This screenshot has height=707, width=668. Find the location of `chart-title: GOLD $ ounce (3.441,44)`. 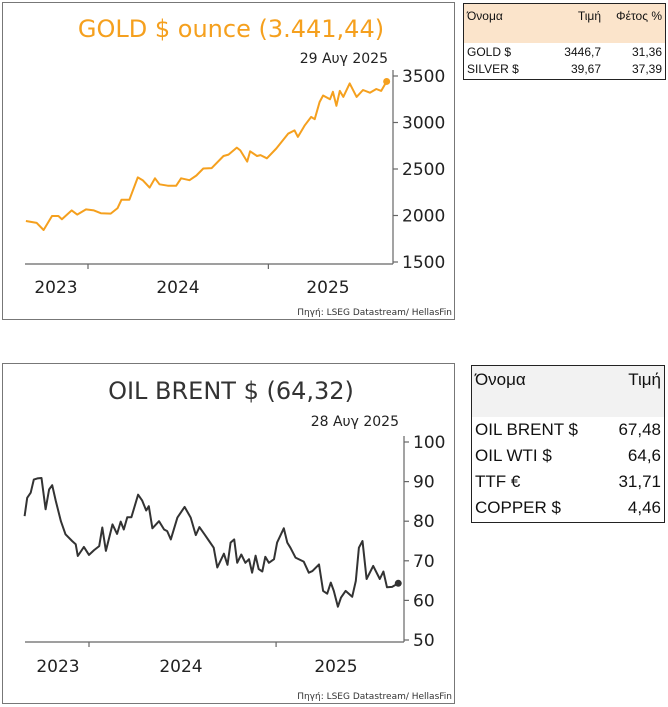

chart-title: GOLD $ ounce (3.441,44) is located at coordinates (231, 29).